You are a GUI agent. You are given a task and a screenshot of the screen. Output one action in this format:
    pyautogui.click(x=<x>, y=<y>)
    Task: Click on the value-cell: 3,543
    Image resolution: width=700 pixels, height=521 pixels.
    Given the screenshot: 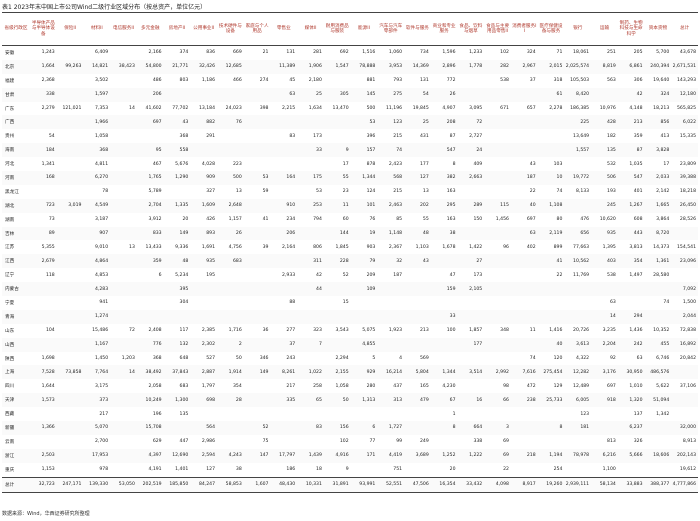 What is the action you would take?
    pyautogui.click(x=342, y=331)
    